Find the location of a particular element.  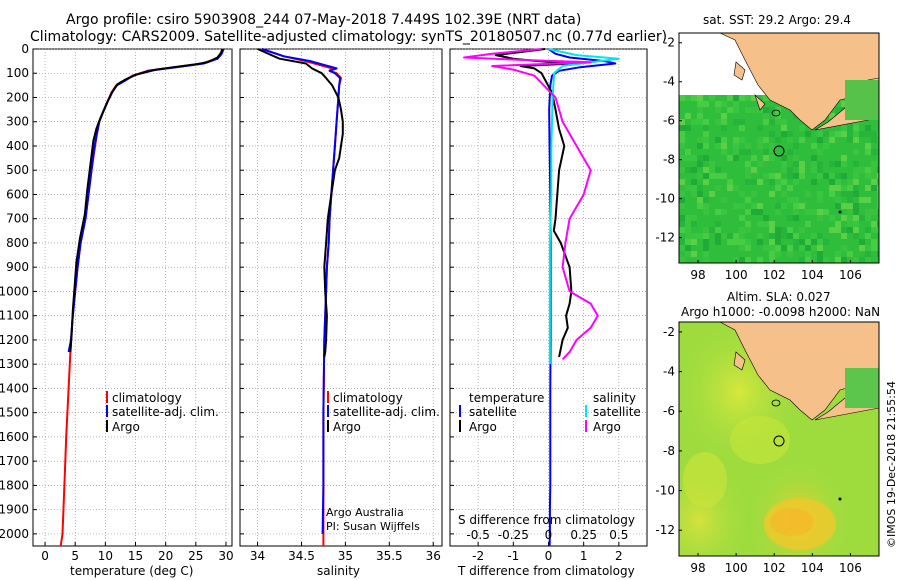

sst-field is located at coordinates (779, 148).